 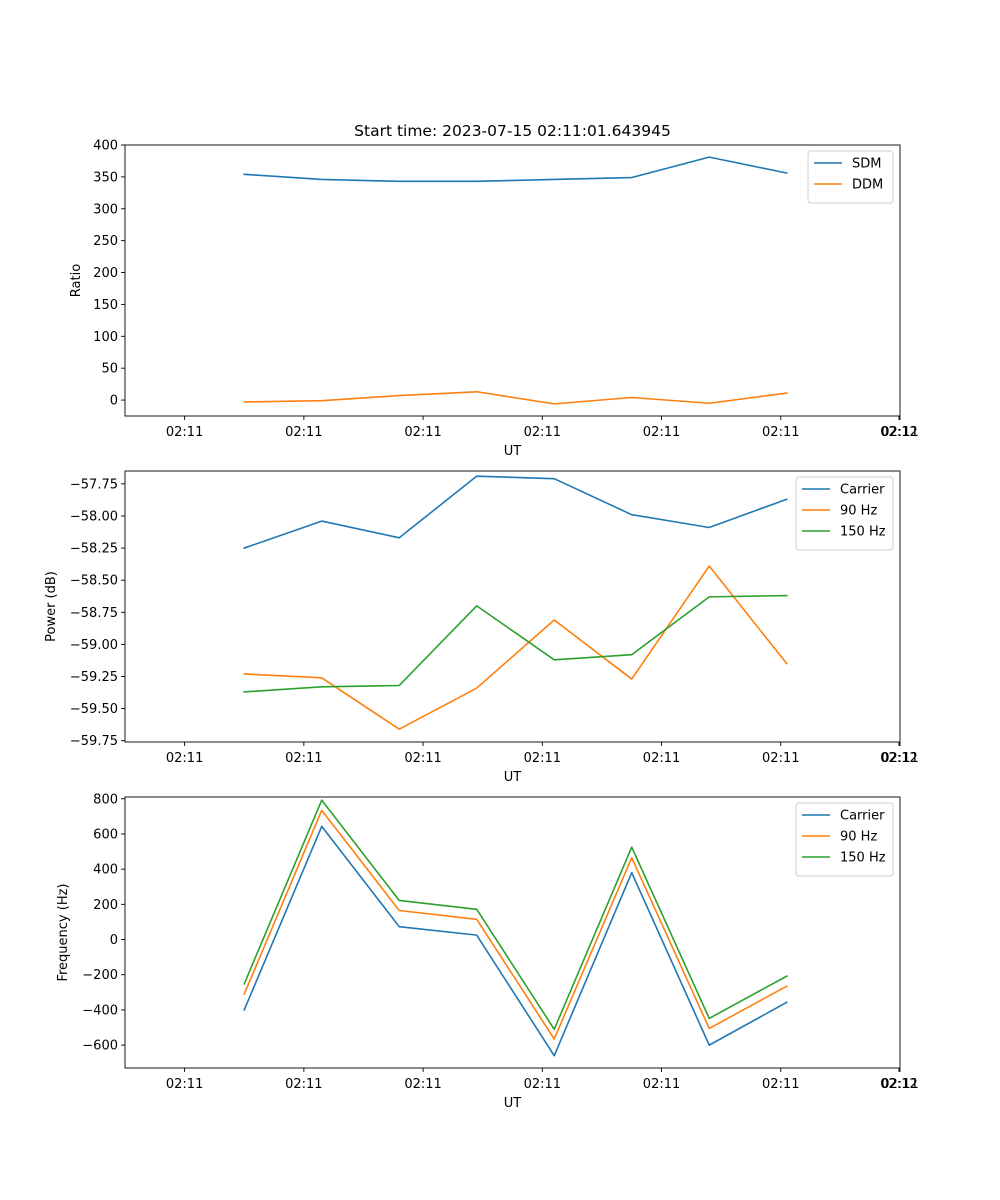 I want to click on ratio-y-tick-label: 300, so click(x=105, y=209).